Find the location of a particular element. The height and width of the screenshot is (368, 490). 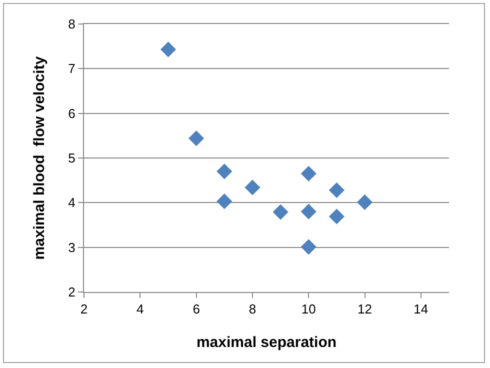

x-tick-label: 6 is located at coordinates (196, 309).